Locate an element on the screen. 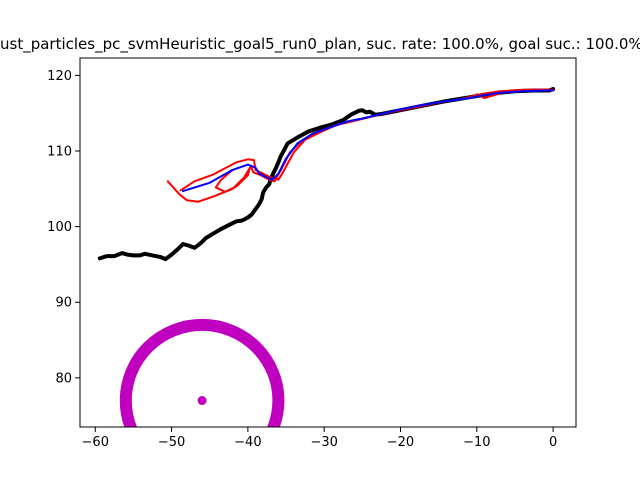  goal-region is located at coordinates (202, 372).